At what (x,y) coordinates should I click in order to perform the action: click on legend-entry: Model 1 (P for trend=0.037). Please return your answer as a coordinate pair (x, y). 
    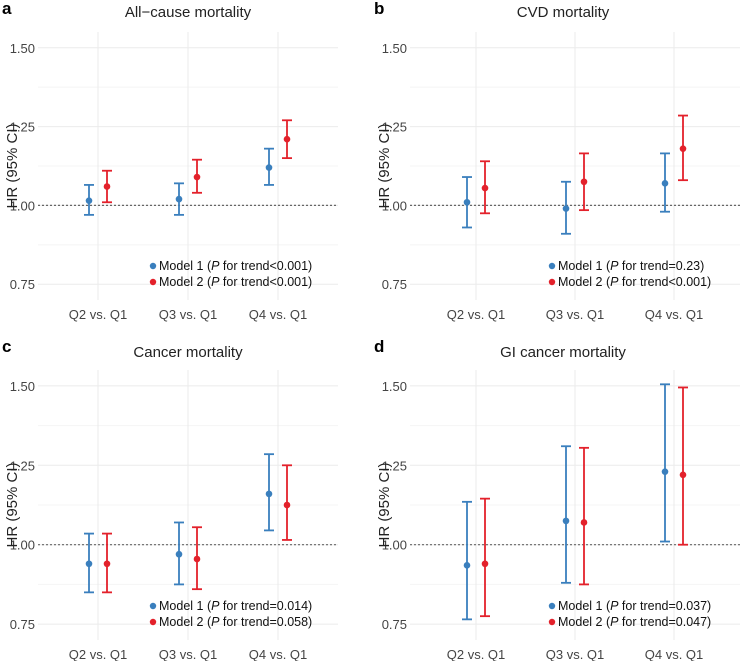
    Looking at the image, I should click on (634, 606).